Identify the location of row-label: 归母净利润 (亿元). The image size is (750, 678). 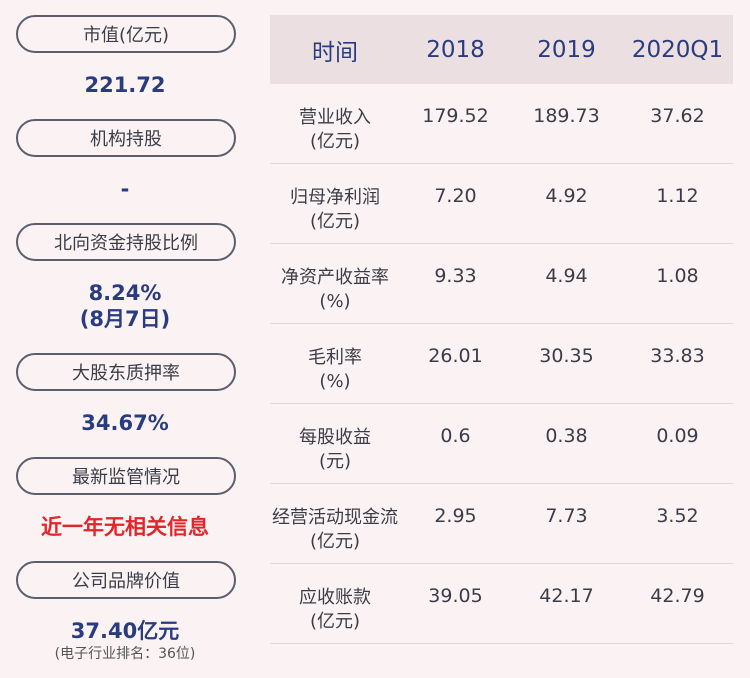
(335, 199).